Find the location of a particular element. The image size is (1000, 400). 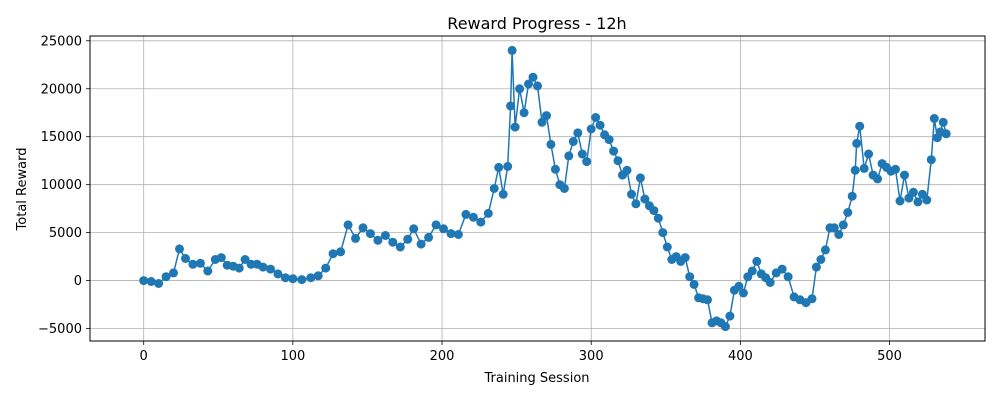

y-tick-label: −5000 is located at coordinates (60, 329).